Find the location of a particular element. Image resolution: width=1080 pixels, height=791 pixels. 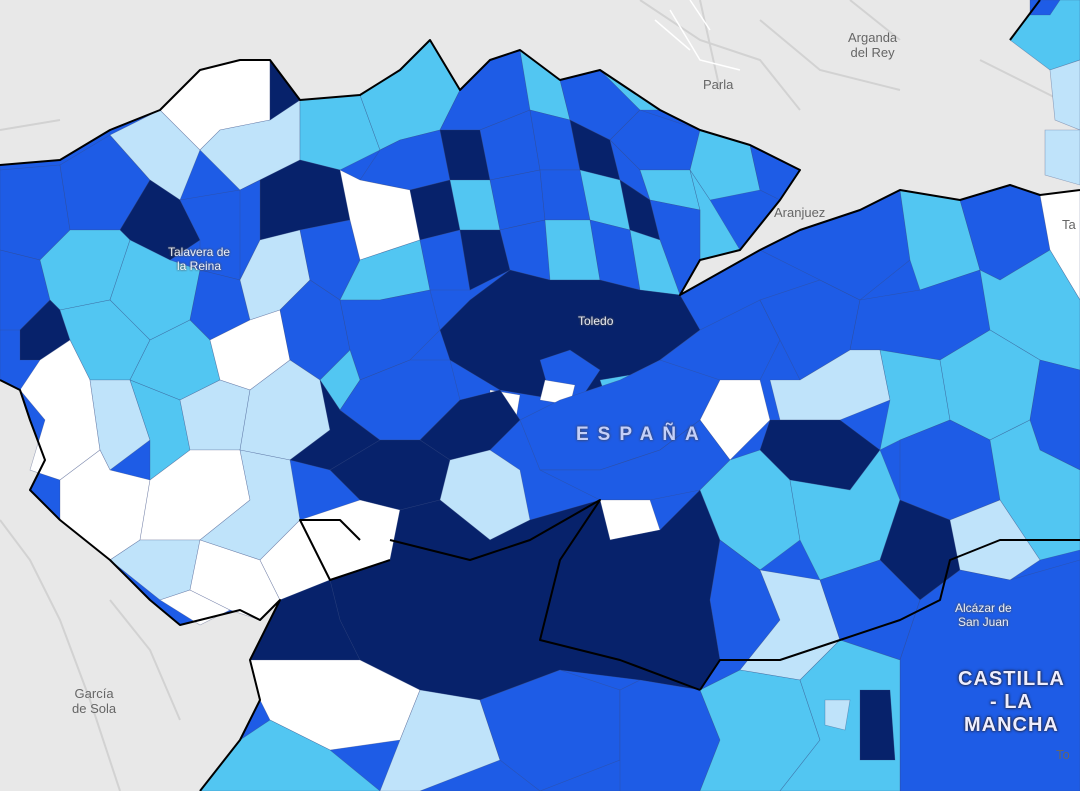

label-arganda-del-rey: Arganda del Rey is located at coordinates (873, 45).